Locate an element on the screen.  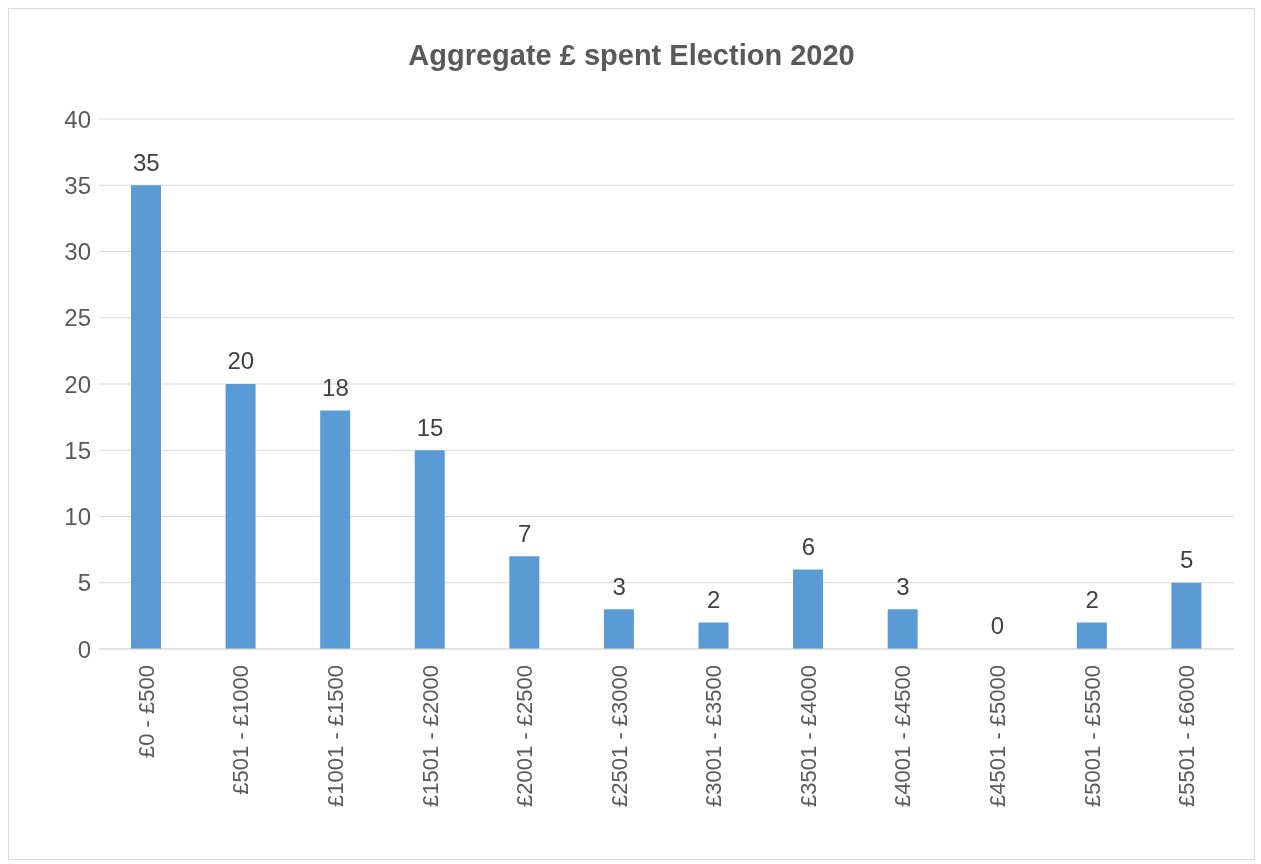
data-label: 5 is located at coordinates (1187, 560).